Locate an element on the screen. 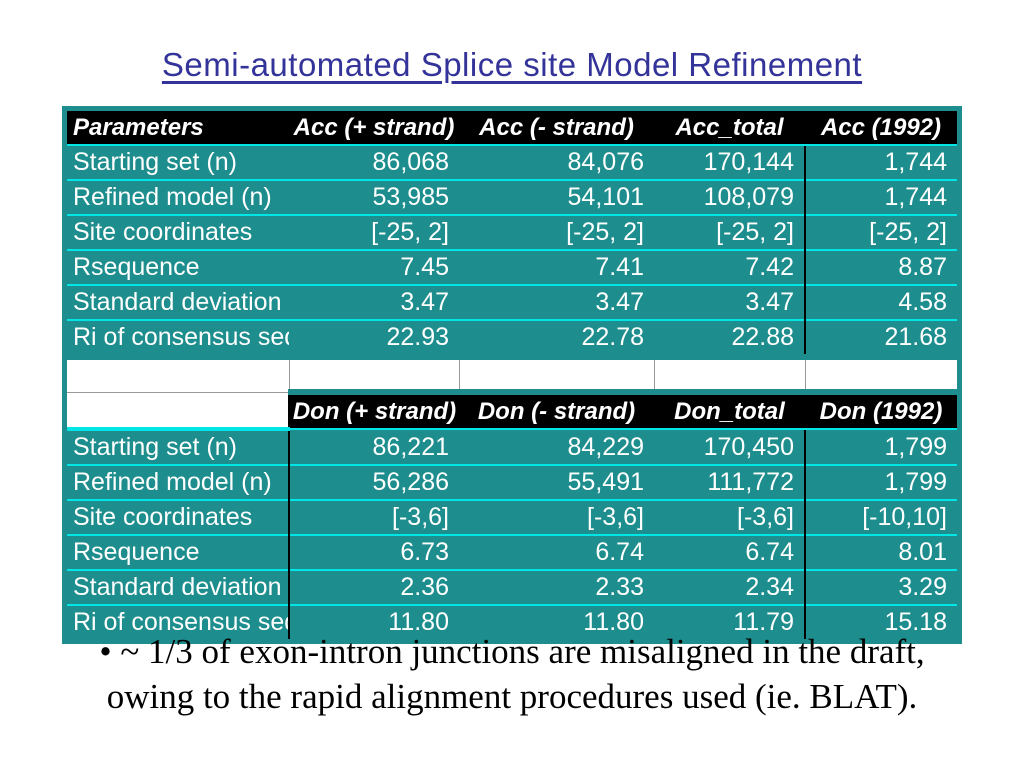 Image resolution: width=1024 pixels, height=768 pixels. cell-value: 84,229 is located at coordinates (556, 446).